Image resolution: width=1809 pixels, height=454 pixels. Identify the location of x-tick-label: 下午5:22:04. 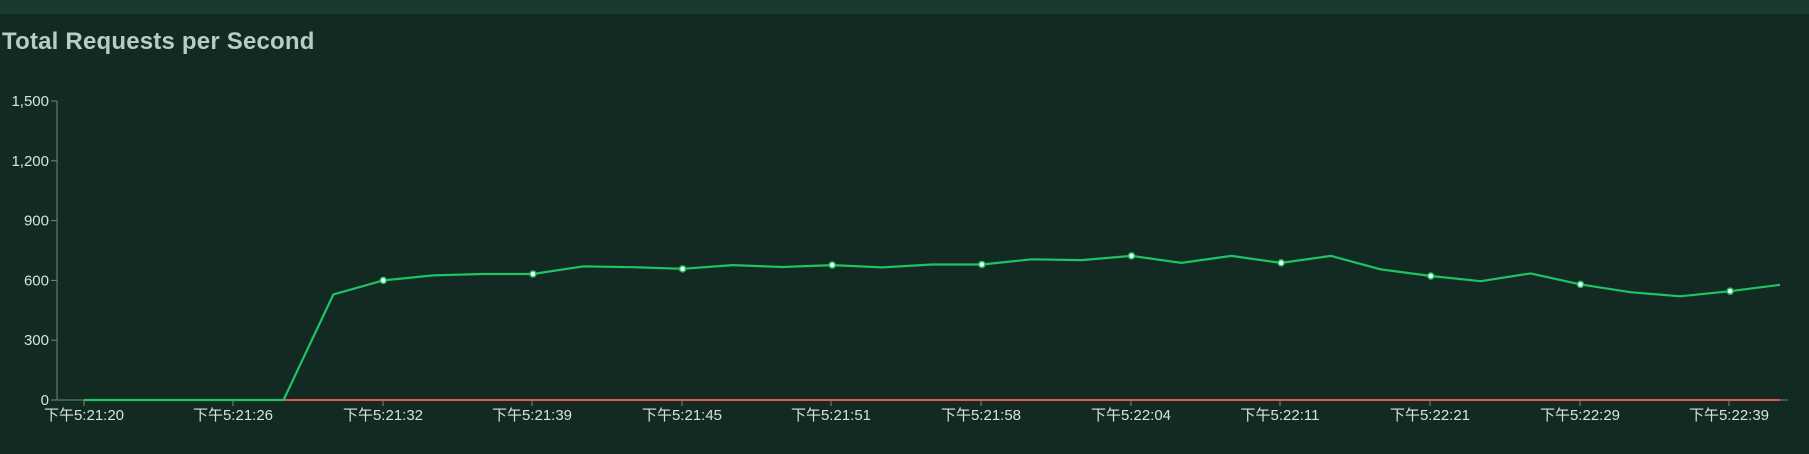
(1131, 415).